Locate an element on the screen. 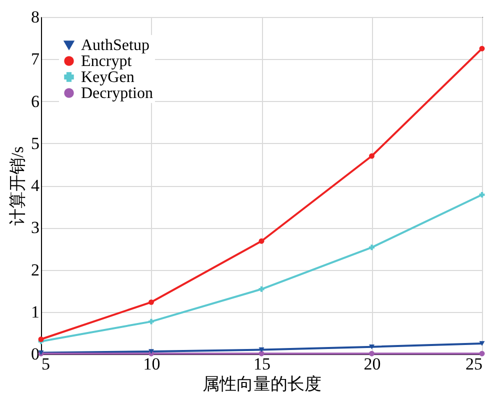  legend-label: Encrypt is located at coordinates (106, 61).